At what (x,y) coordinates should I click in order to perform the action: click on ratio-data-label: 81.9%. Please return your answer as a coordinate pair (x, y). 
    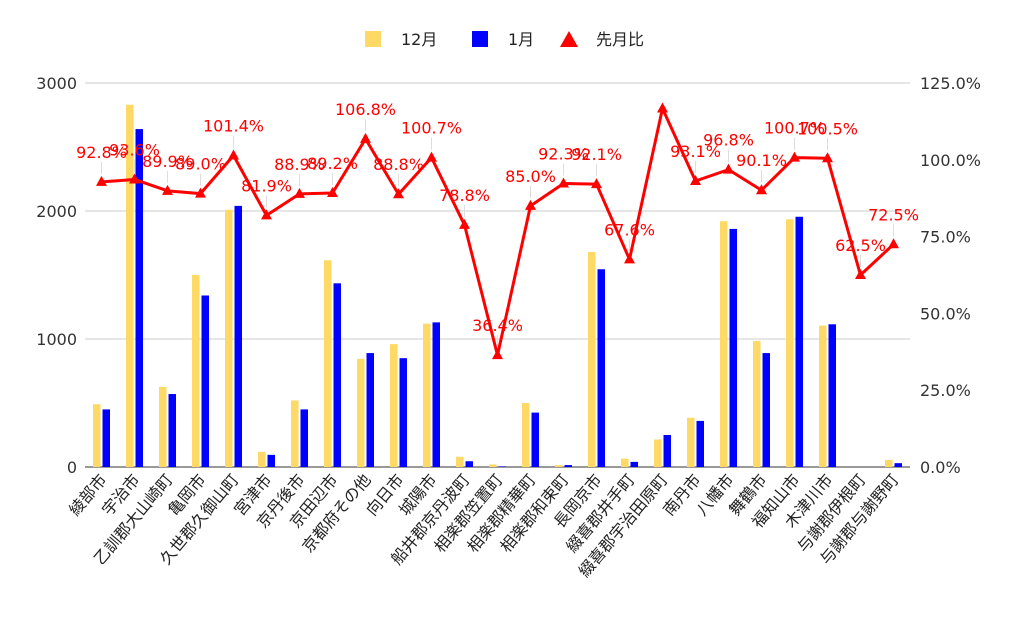
    Looking at the image, I should click on (266, 185).